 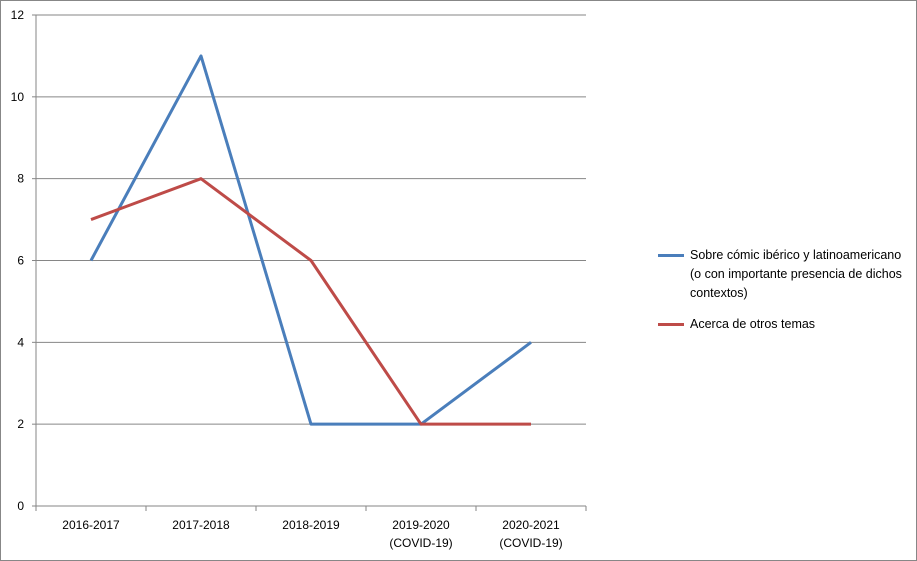 I want to click on legend-item-series-2: Acerca de otros temas, so click(x=783, y=324).